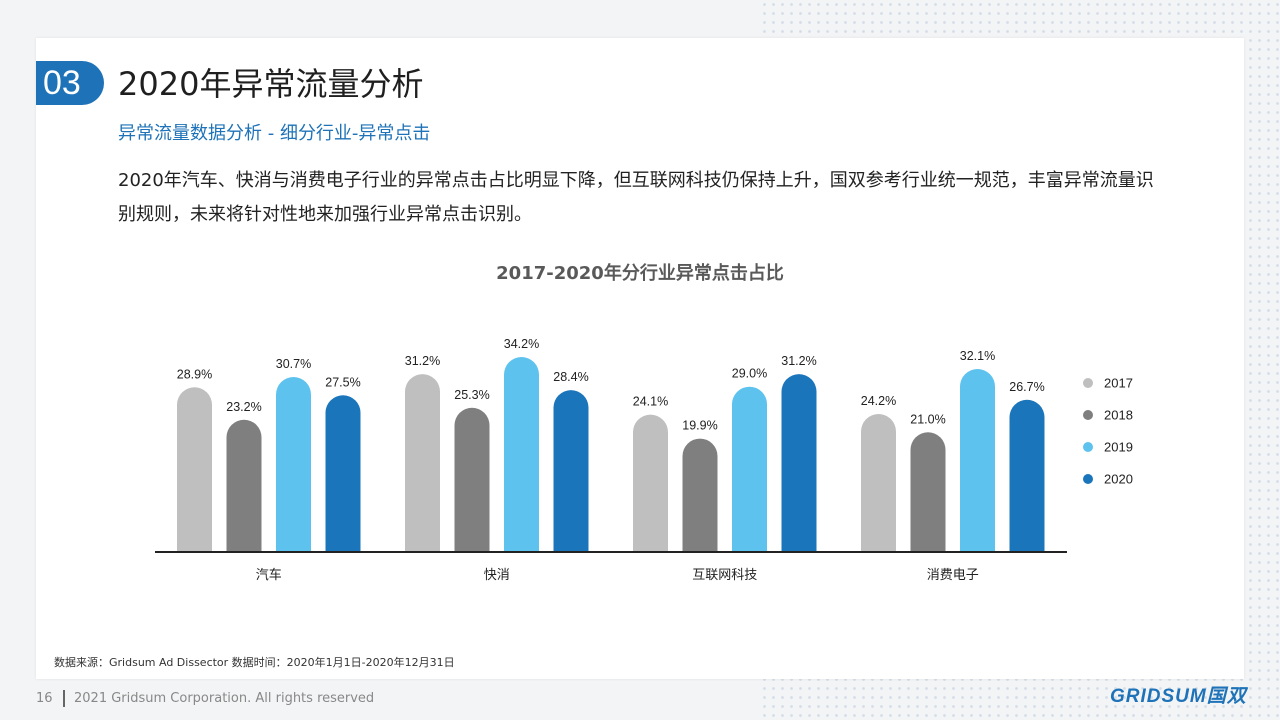 The width and height of the screenshot is (1280, 720). I want to click on data-label: 24.2%, so click(878, 401).